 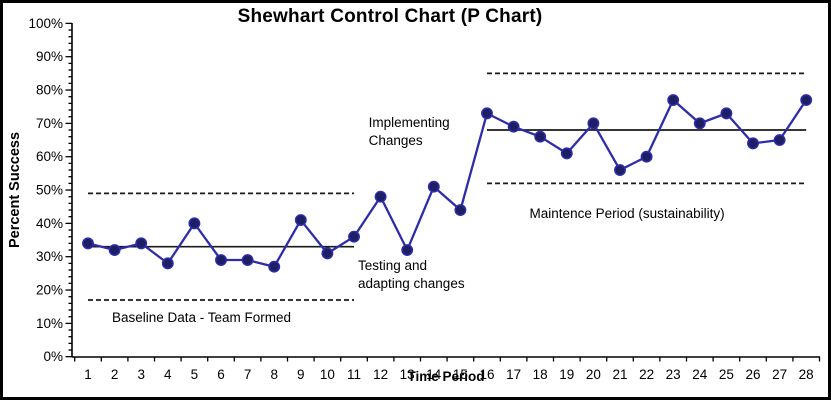 I want to click on x-tick-label: 22, so click(x=646, y=374).